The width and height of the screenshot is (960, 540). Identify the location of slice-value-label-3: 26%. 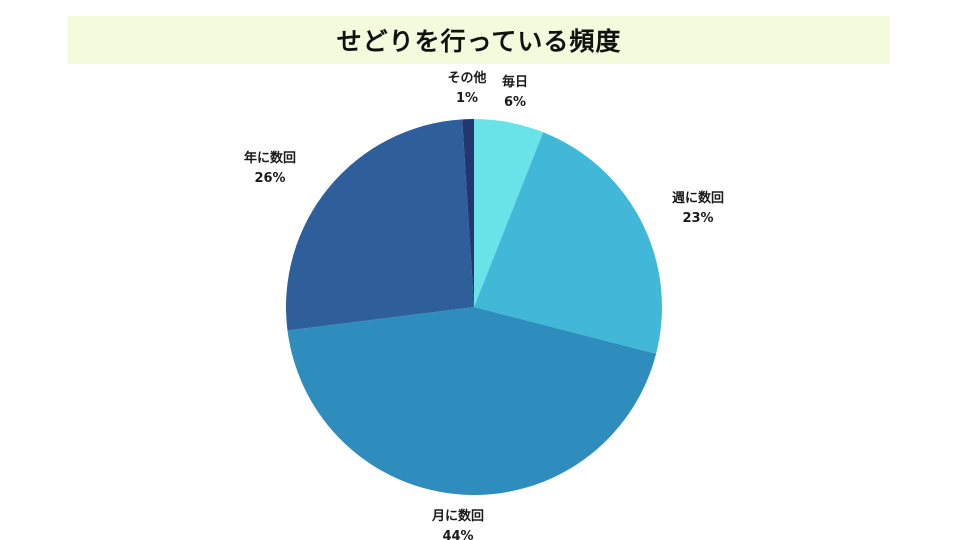
(269, 178).